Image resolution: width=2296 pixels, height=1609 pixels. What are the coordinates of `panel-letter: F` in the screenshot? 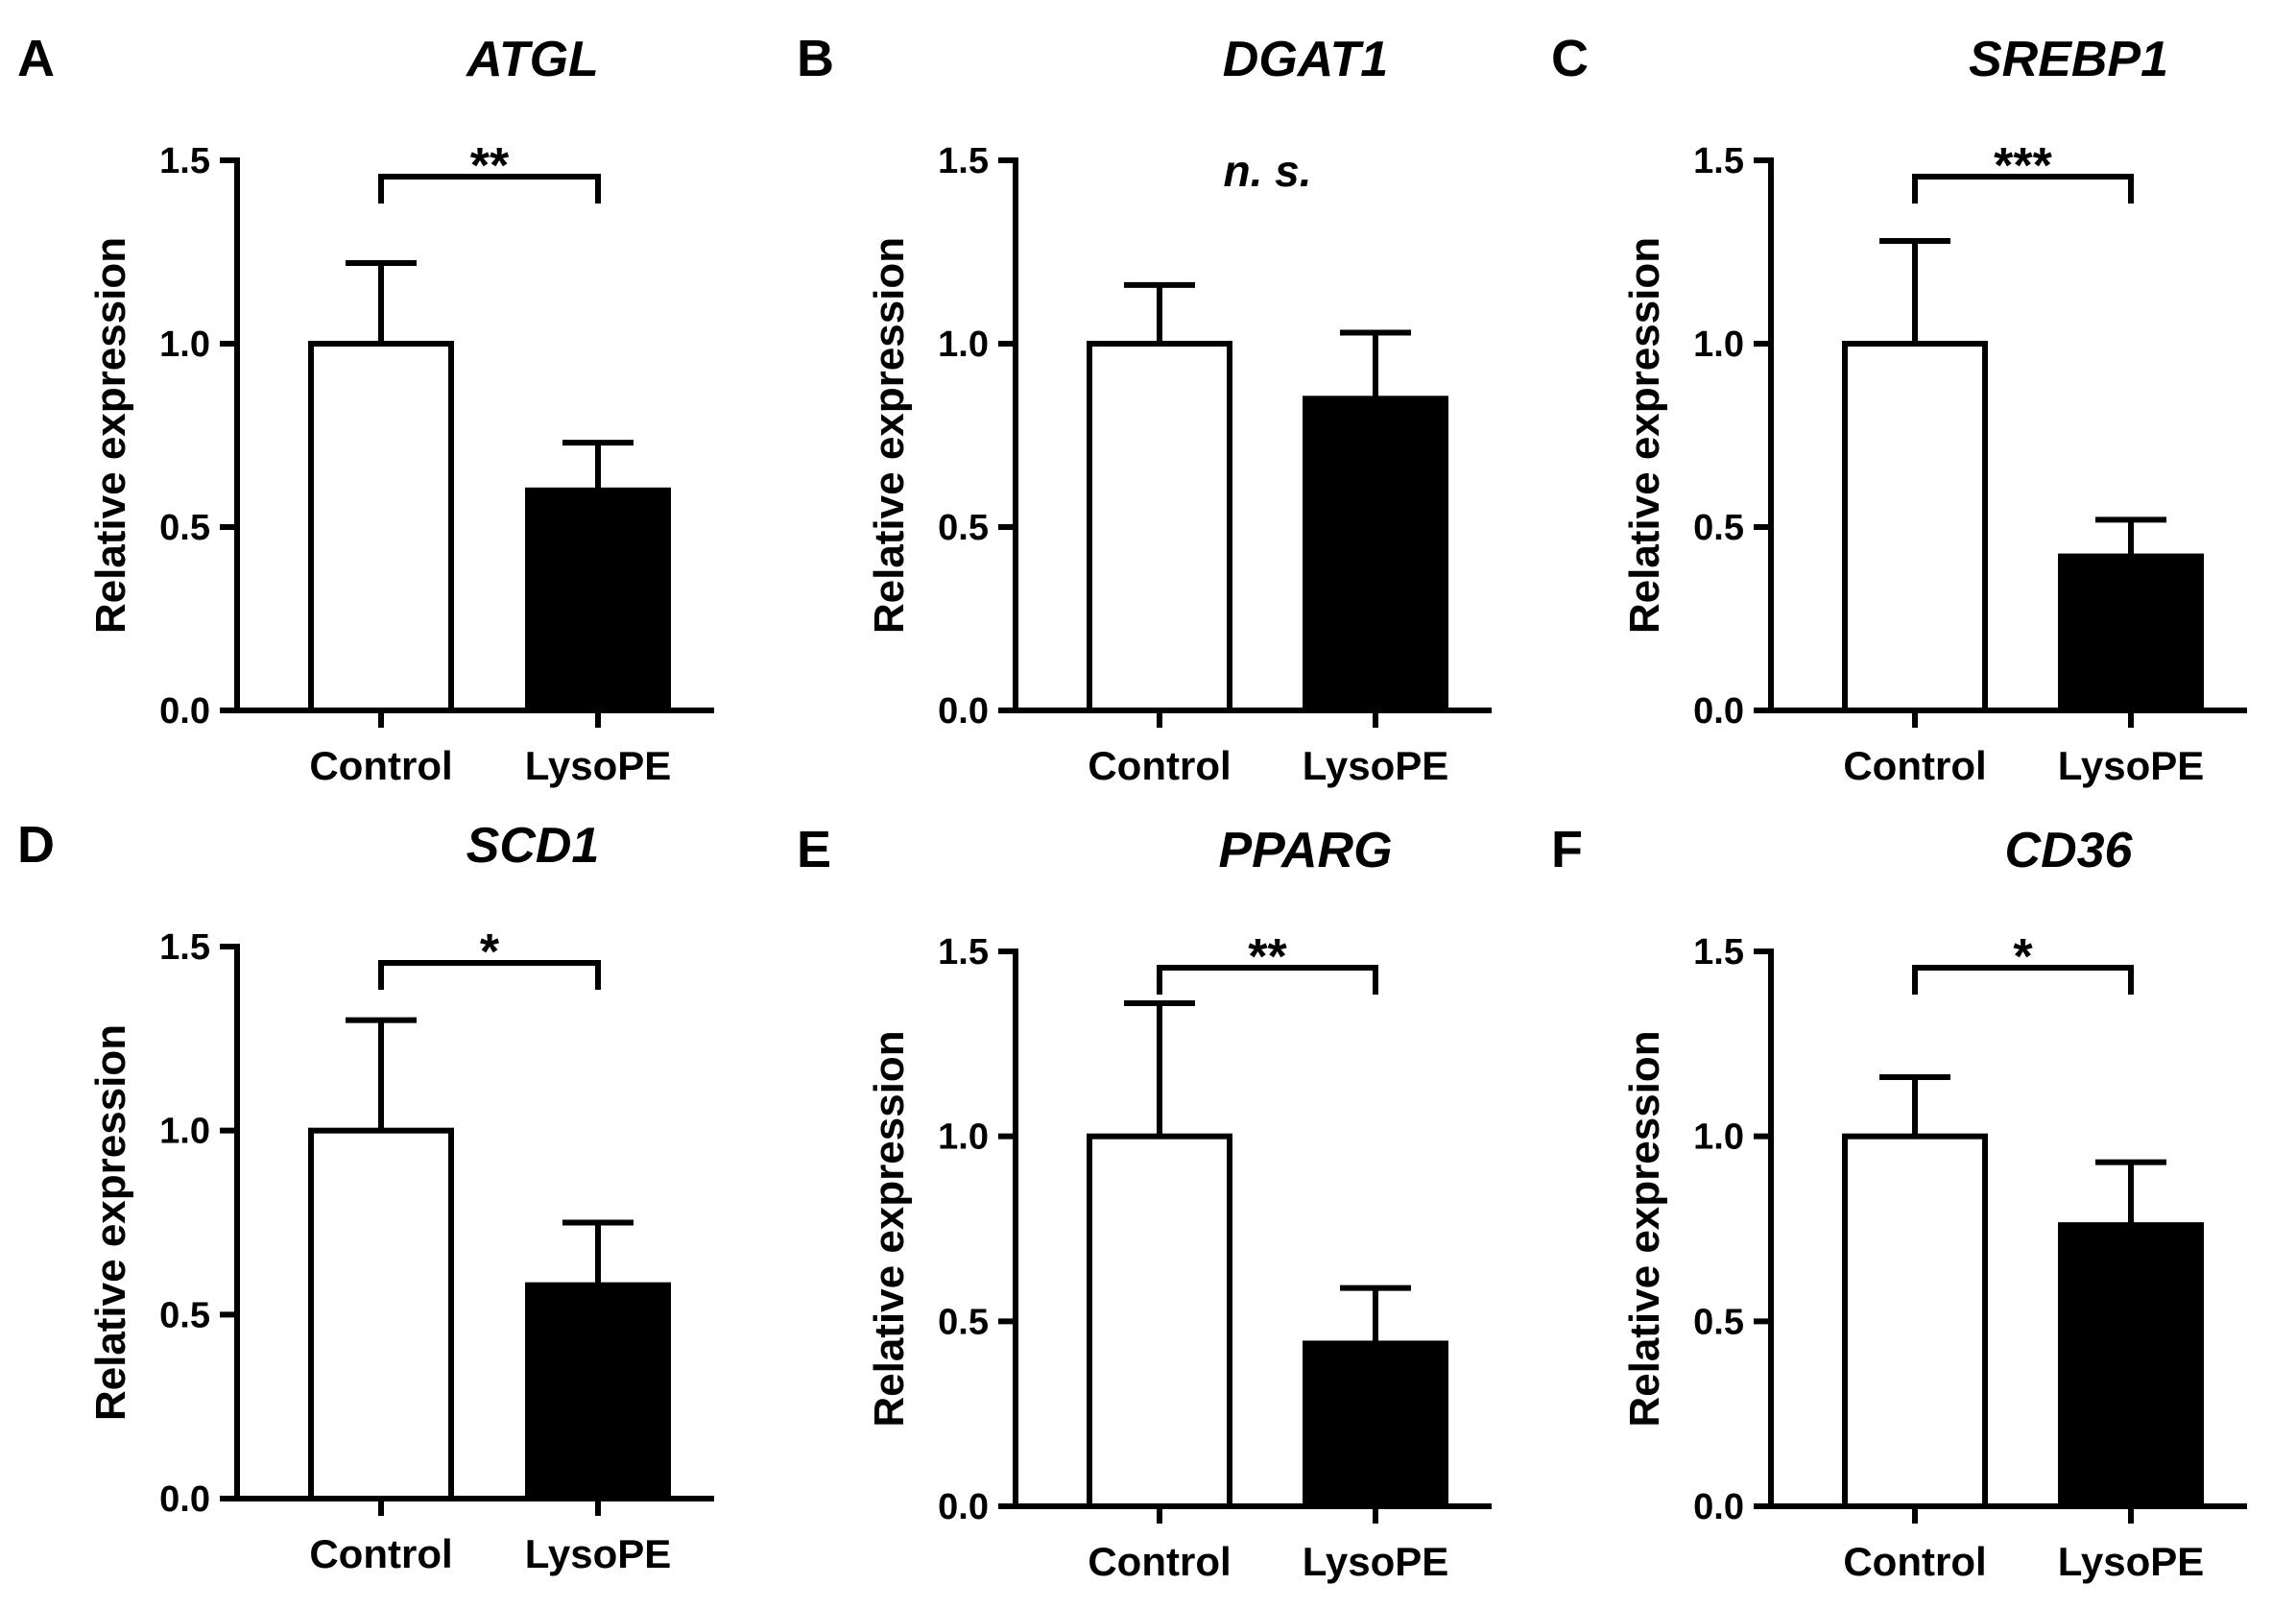 It's located at (1567, 849).